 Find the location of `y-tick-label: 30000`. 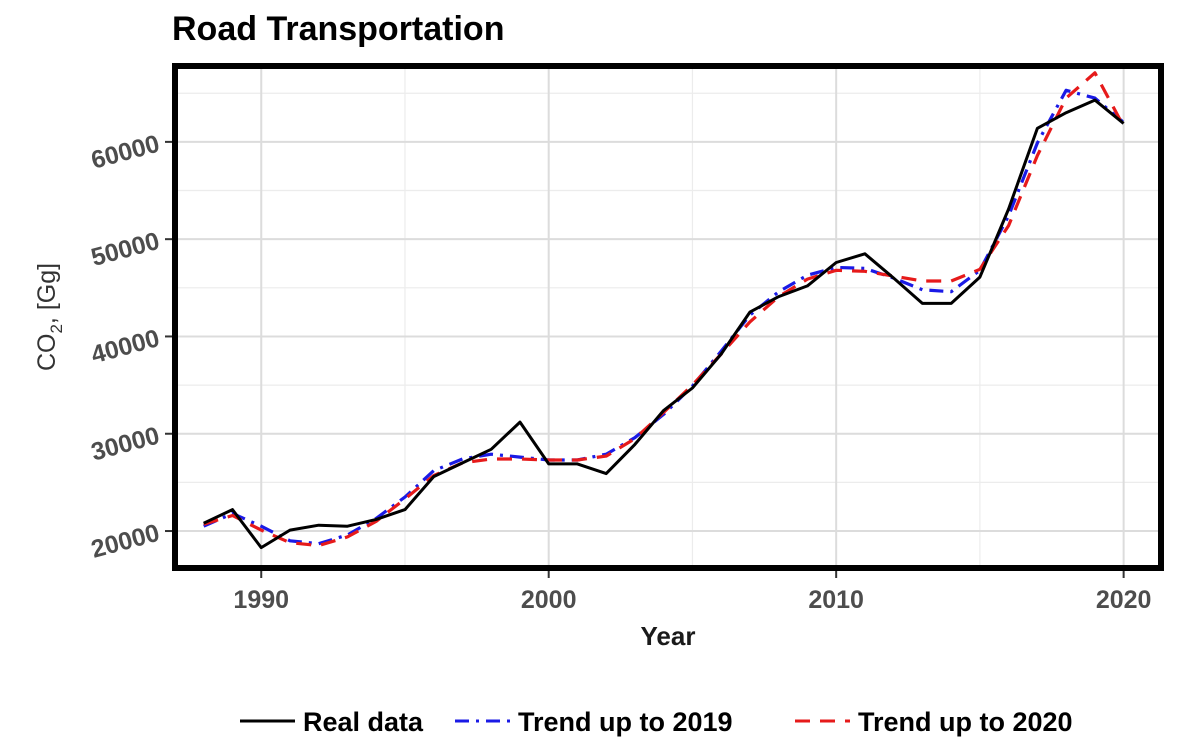

y-tick-label: 30000 is located at coordinates (125, 443).